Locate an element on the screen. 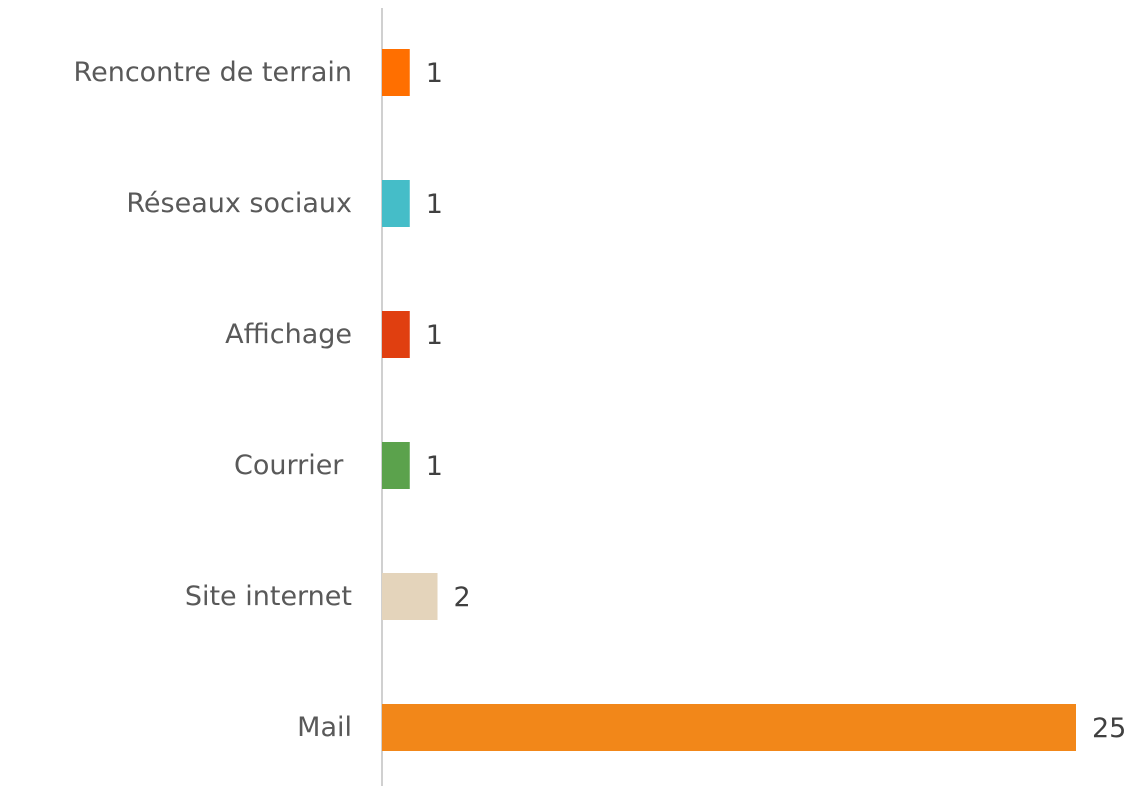 The height and width of the screenshot is (790, 1141). value-label: 25 is located at coordinates (1109, 728).